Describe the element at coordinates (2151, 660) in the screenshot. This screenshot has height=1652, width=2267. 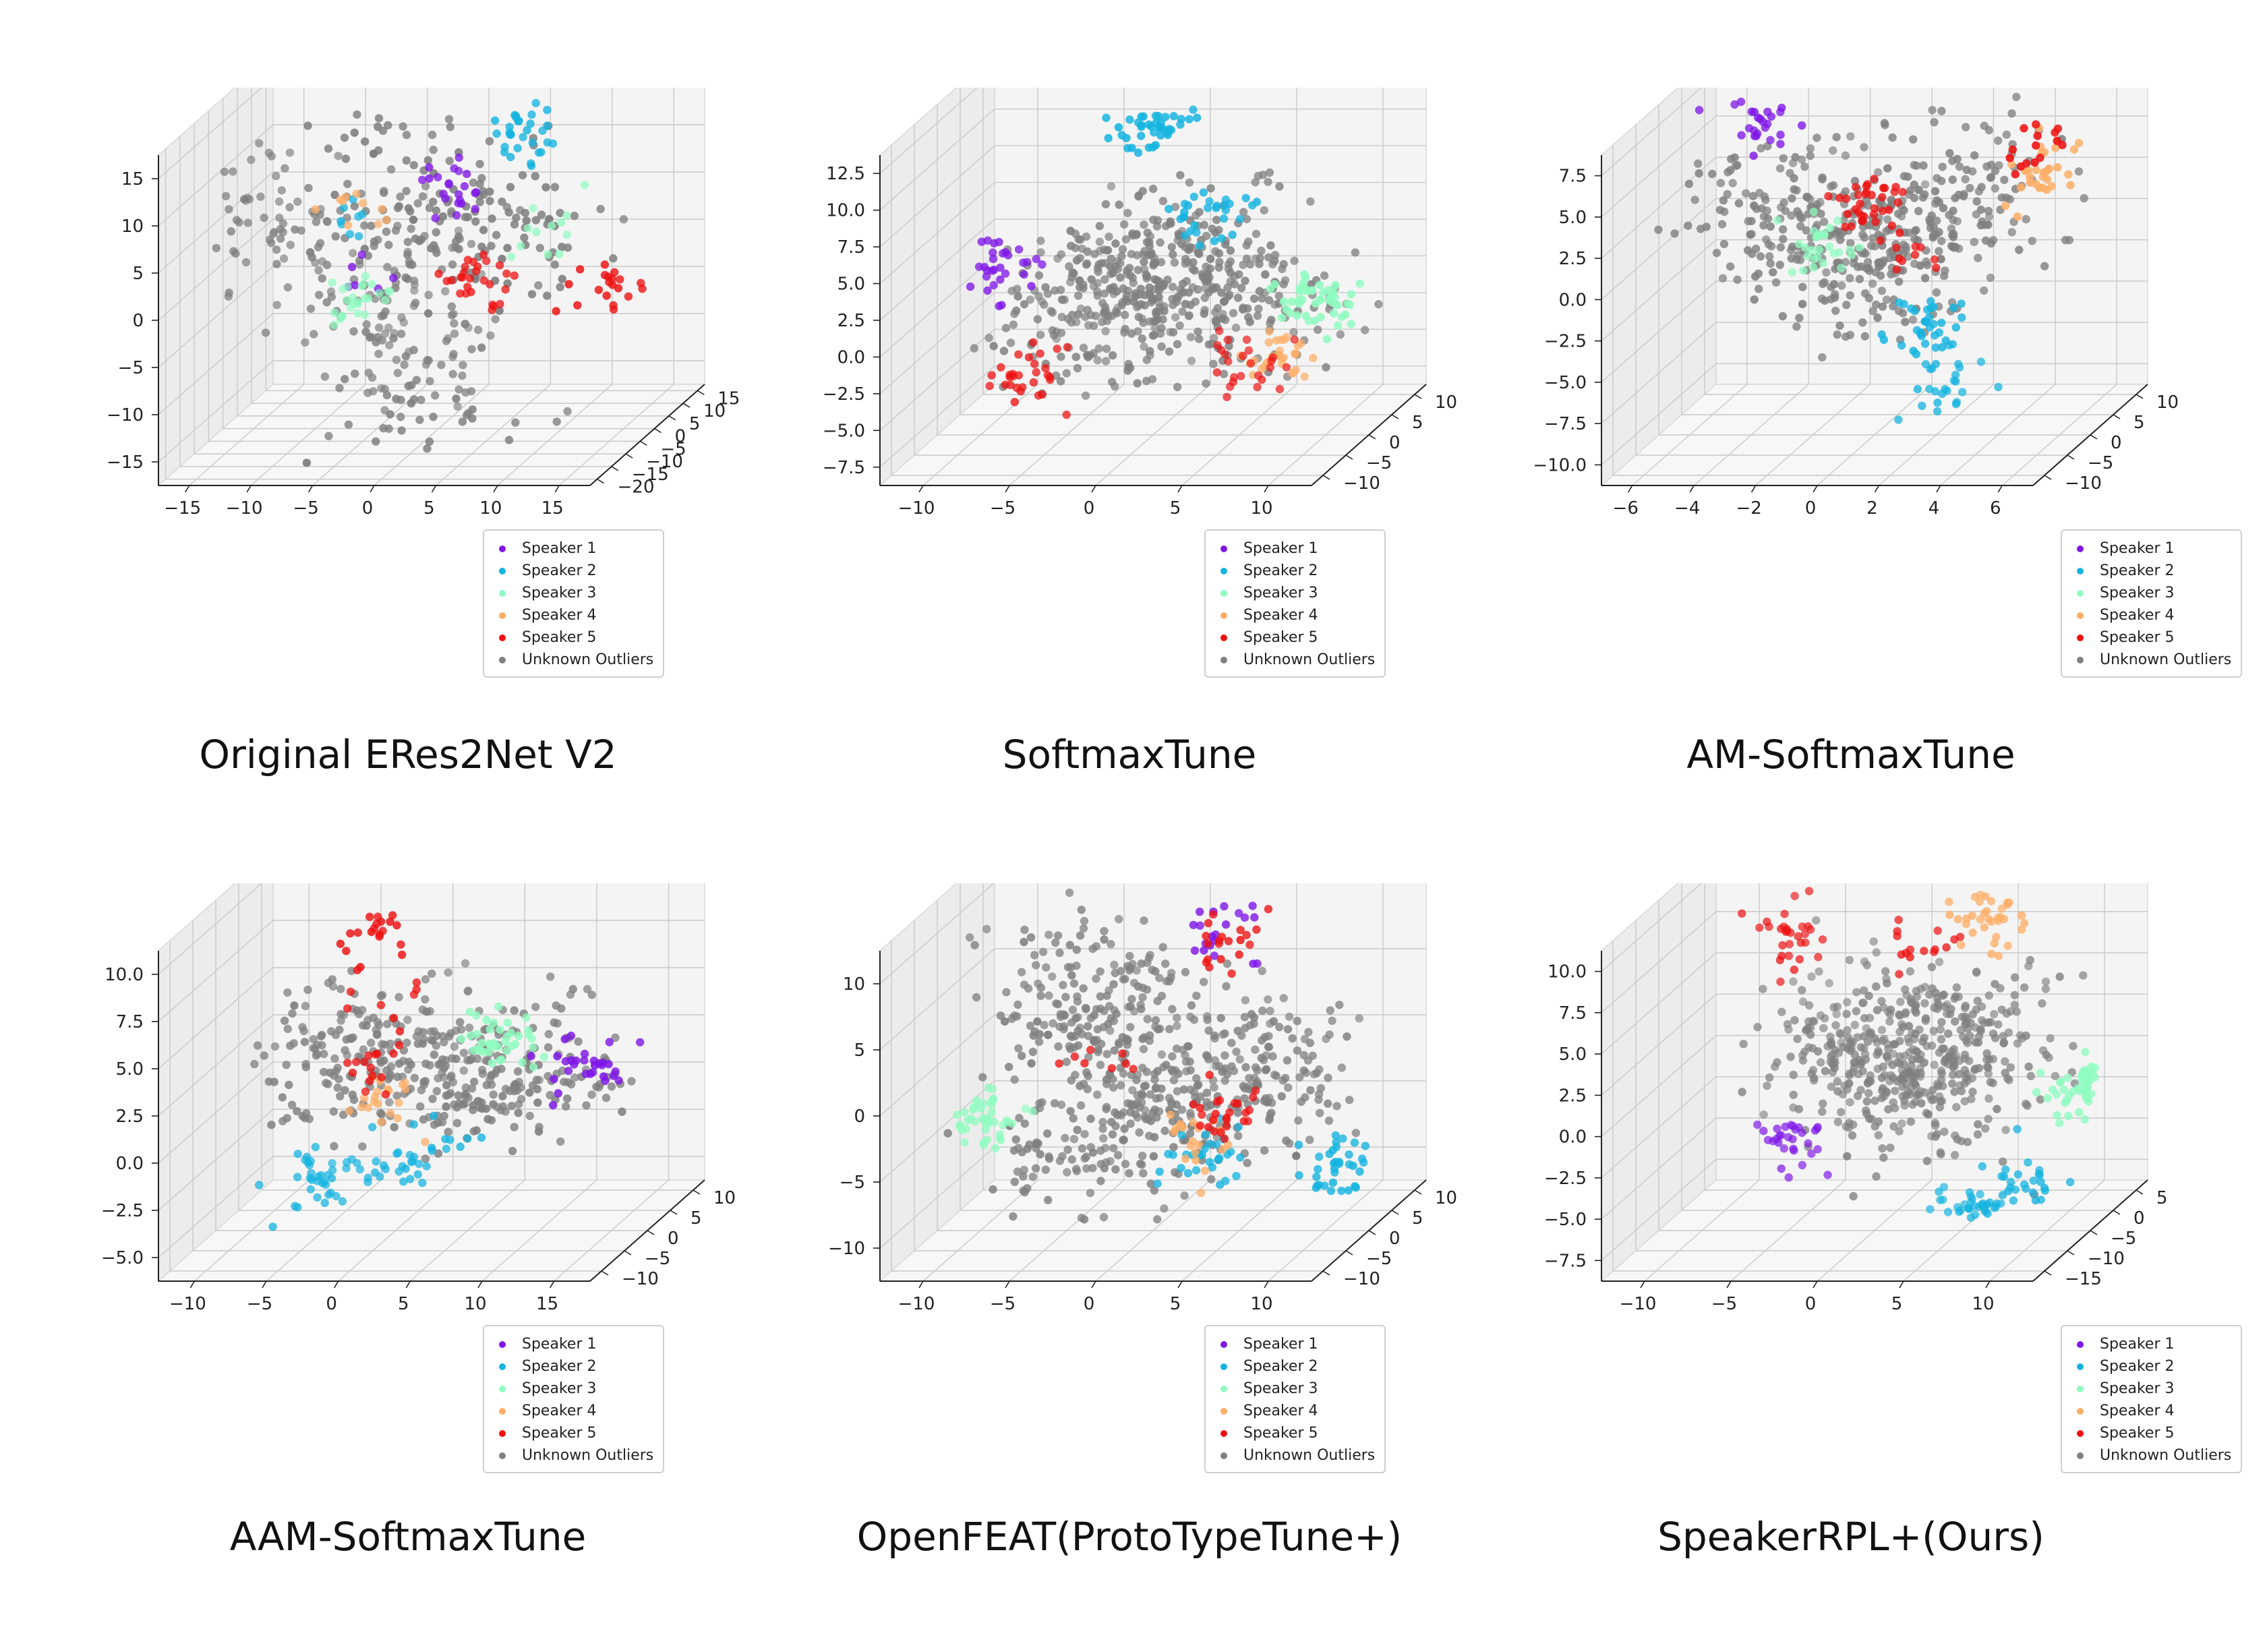
I see `legend-item: Unknown Outliers` at that location.